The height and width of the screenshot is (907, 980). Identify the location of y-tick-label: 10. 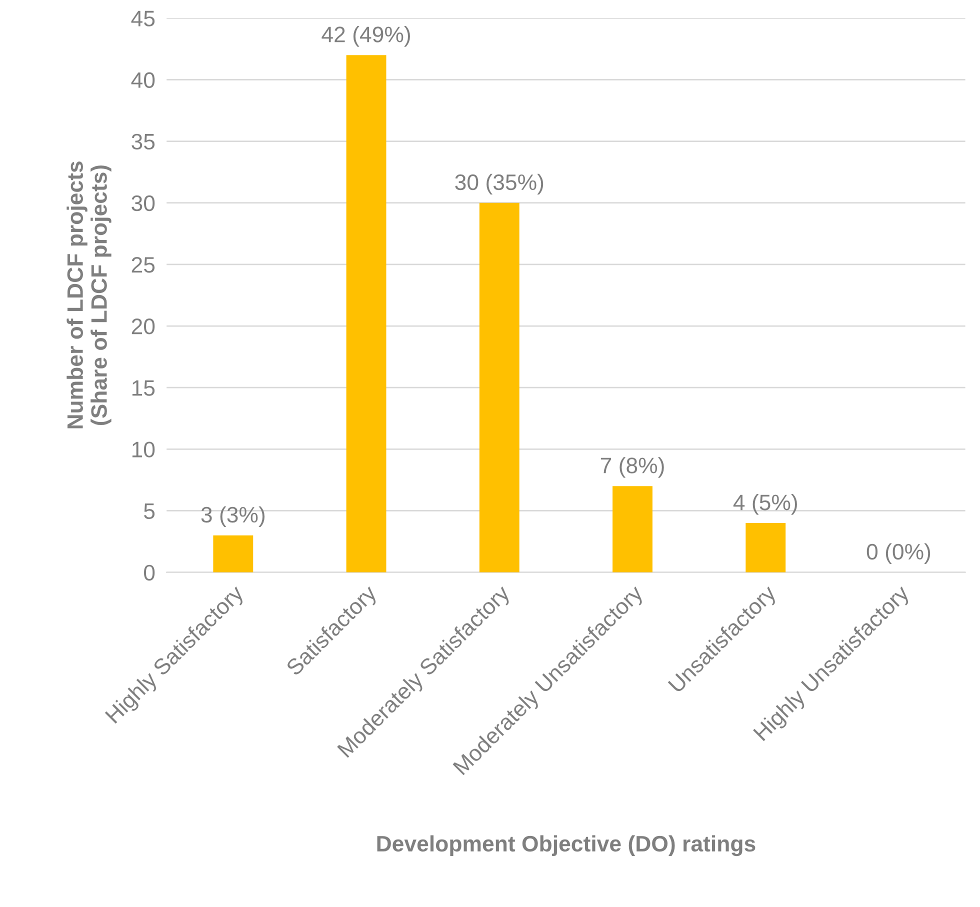
(143, 450).